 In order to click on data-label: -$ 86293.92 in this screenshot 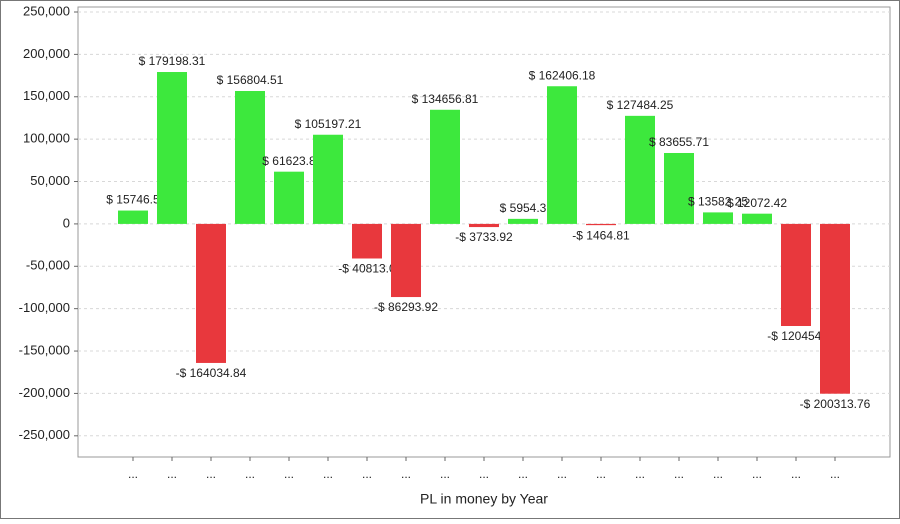, I will do `click(406, 307)`.